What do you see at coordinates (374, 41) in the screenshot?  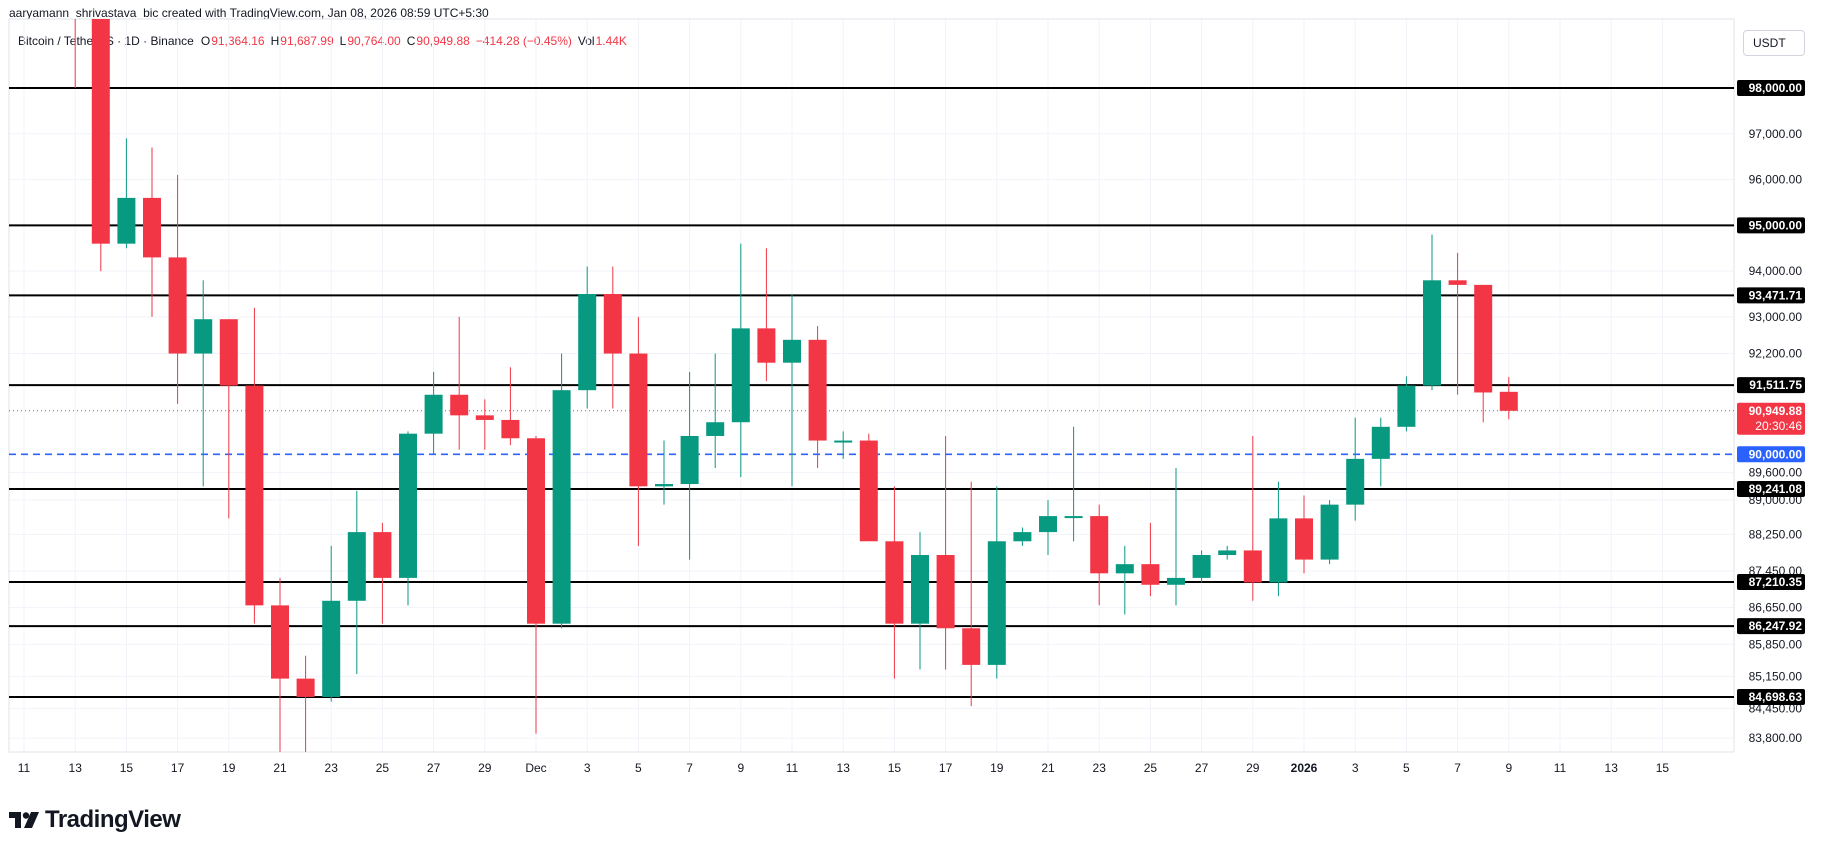 I see `low-value: 90,764.00` at bounding box center [374, 41].